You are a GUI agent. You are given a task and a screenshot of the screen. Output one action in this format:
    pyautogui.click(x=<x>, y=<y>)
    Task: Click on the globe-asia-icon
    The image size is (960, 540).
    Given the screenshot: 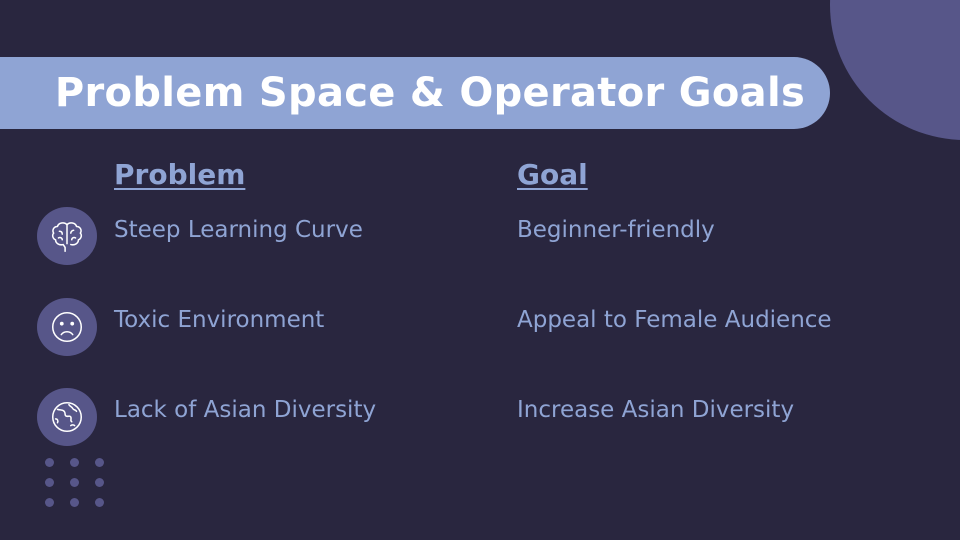 What is the action you would take?
    pyautogui.click(x=67, y=417)
    